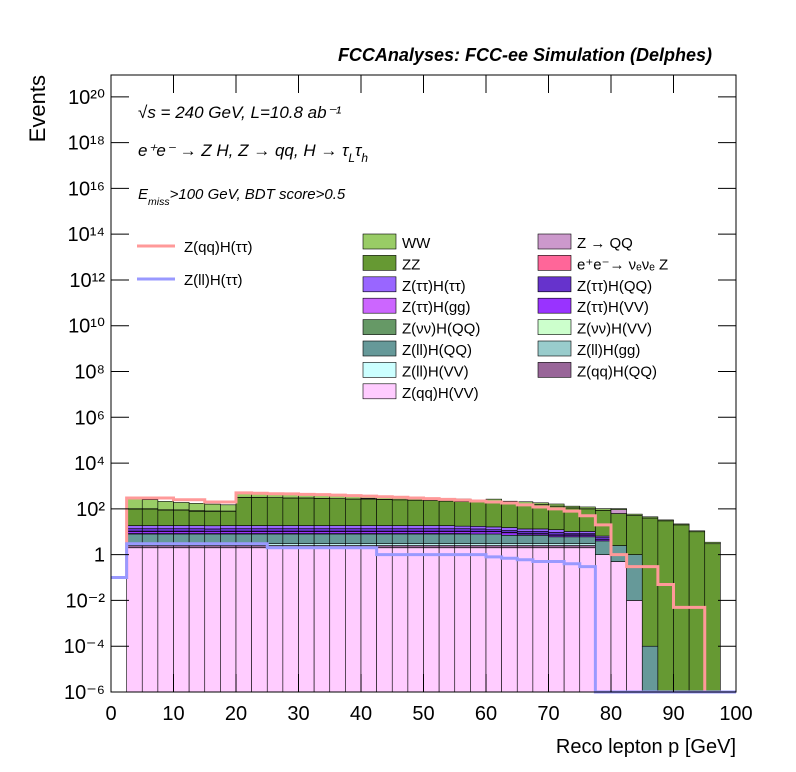  What do you see at coordinates (435, 371) in the screenshot?
I see `legend-label: Z(ll)H(VV)` at bounding box center [435, 371].